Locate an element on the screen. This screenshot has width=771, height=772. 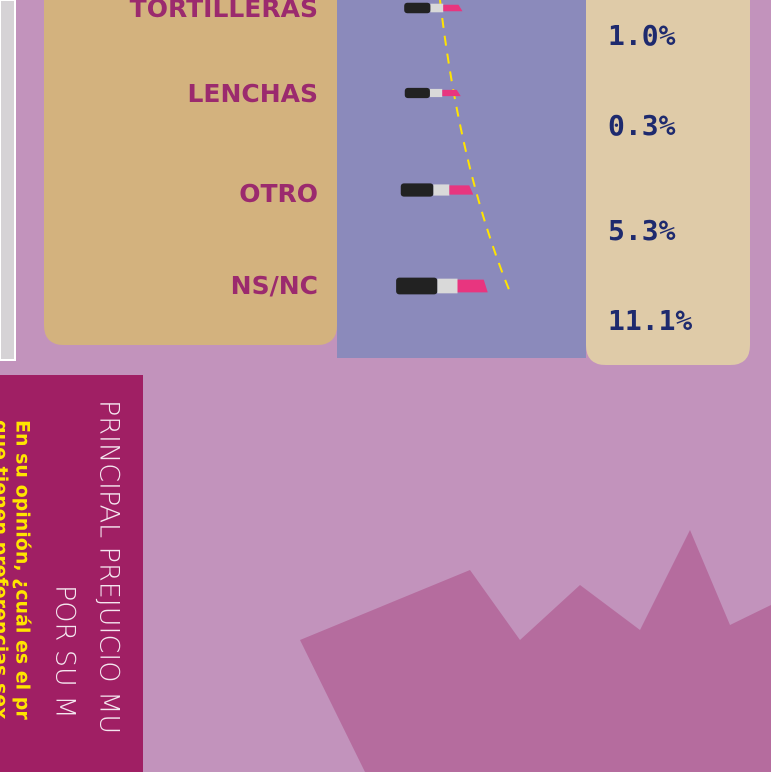
lipstick-panel is located at coordinates (461, 179).